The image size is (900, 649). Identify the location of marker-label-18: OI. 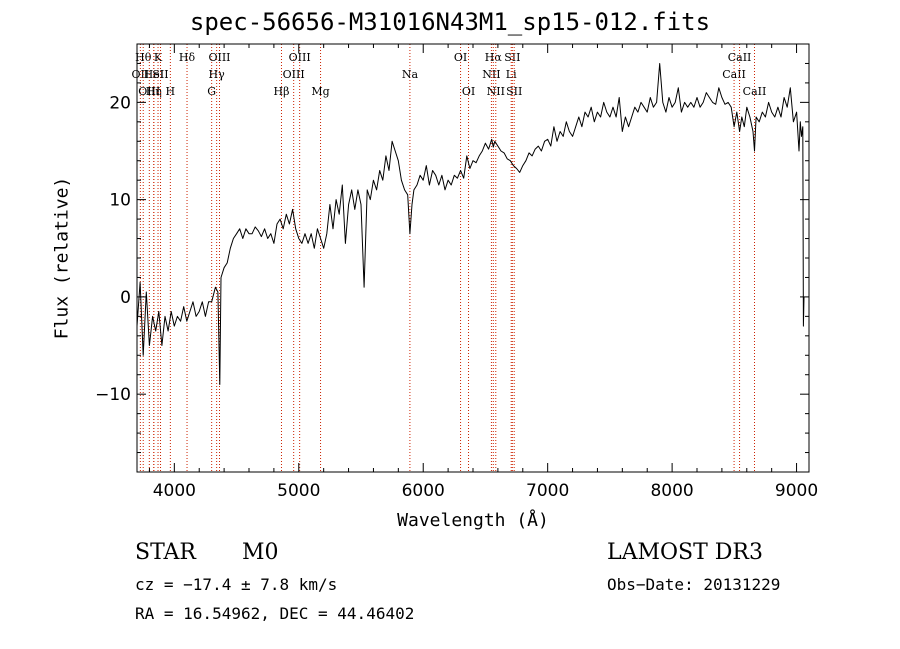
(468, 91).